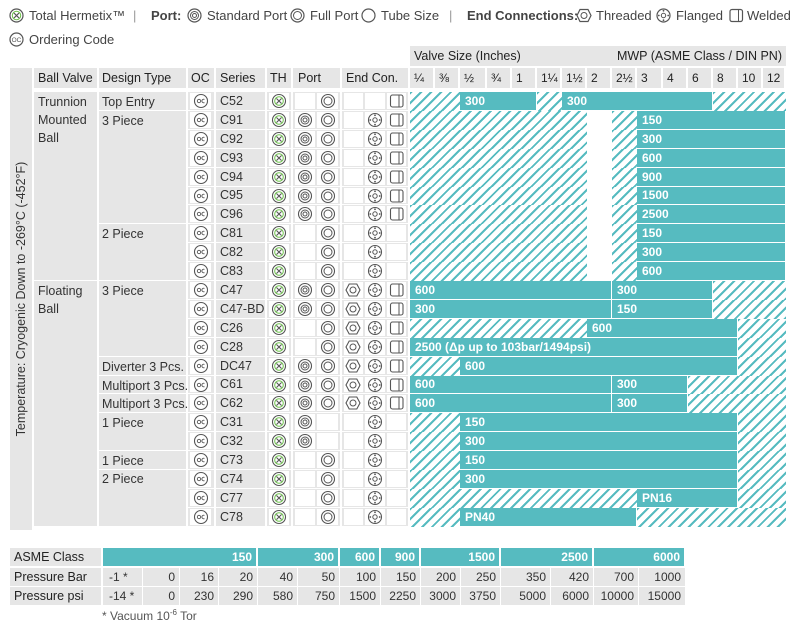 This screenshot has width=795, height=626. What do you see at coordinates (231, 347) in the screenshot?
I see `series-code: C28` at bounding box center [231, 347].